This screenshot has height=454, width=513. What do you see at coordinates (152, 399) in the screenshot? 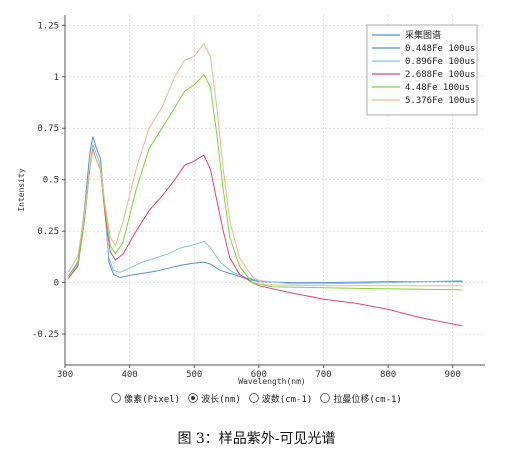
I see `radio-label: 像素(Pixel)` at bounding box center [152, 399].